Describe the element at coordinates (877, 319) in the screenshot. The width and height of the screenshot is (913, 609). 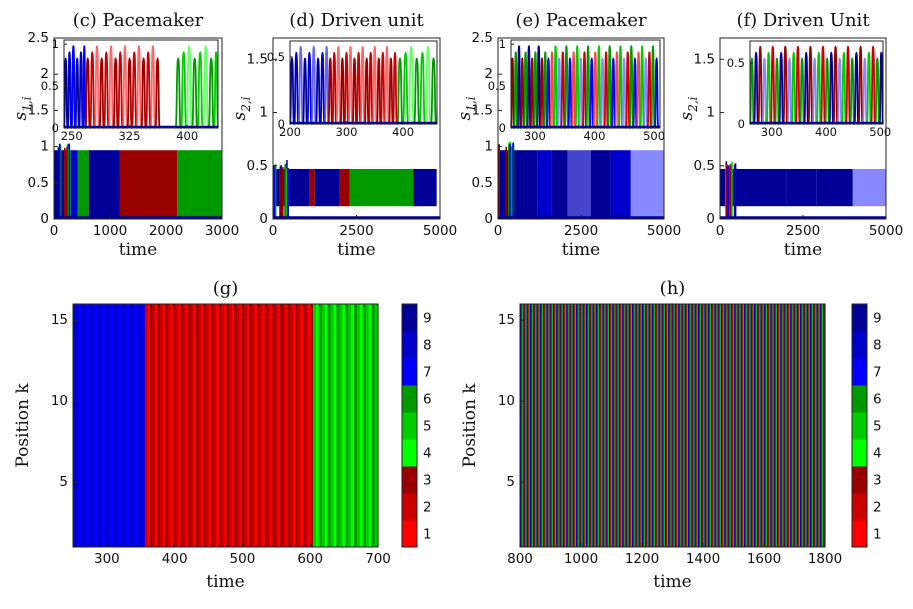
I see `colorbar-h-tick-label: 9` at that location.